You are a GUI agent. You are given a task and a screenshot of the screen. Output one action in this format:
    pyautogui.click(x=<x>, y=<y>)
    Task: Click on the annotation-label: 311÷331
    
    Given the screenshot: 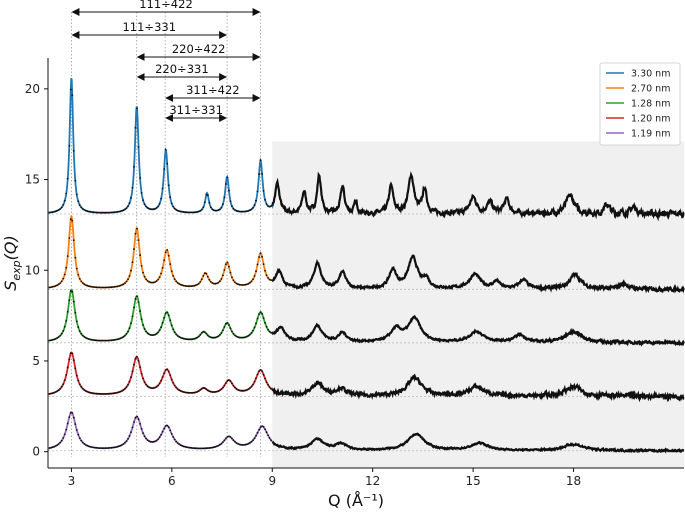 What is the action you would take?
    pyautogui.click(x=196, y=110)
    